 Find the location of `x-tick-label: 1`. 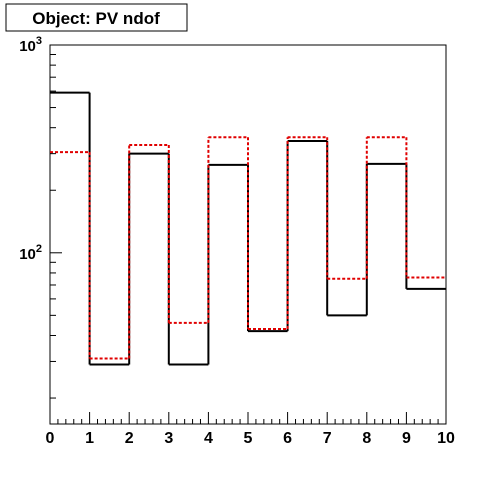

x-tick-label: 1 is located at coordinates (89, 438).